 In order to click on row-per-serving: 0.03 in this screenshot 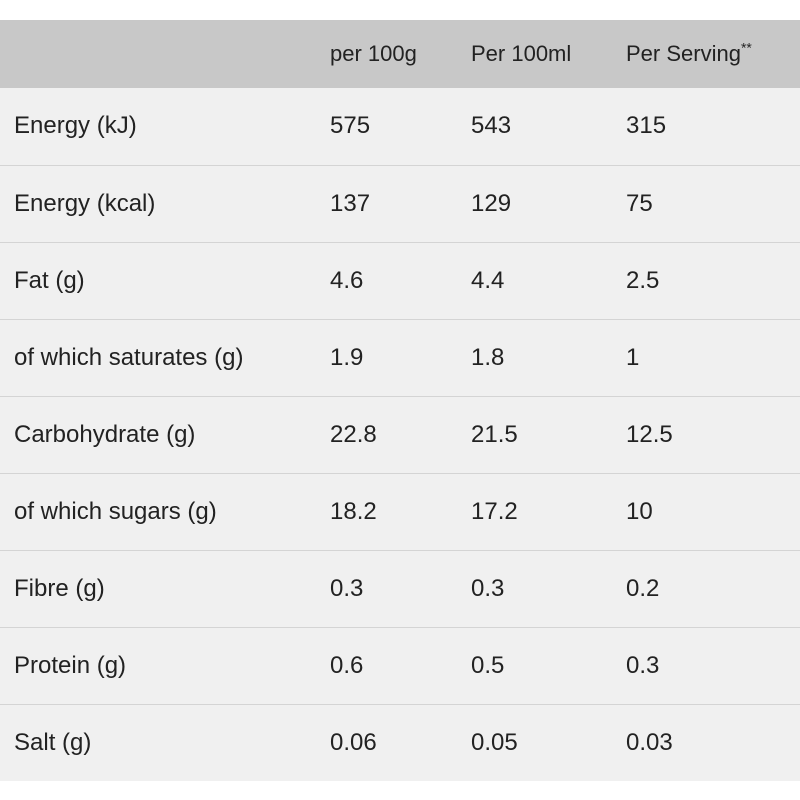, I will do `click(649, 742)`.